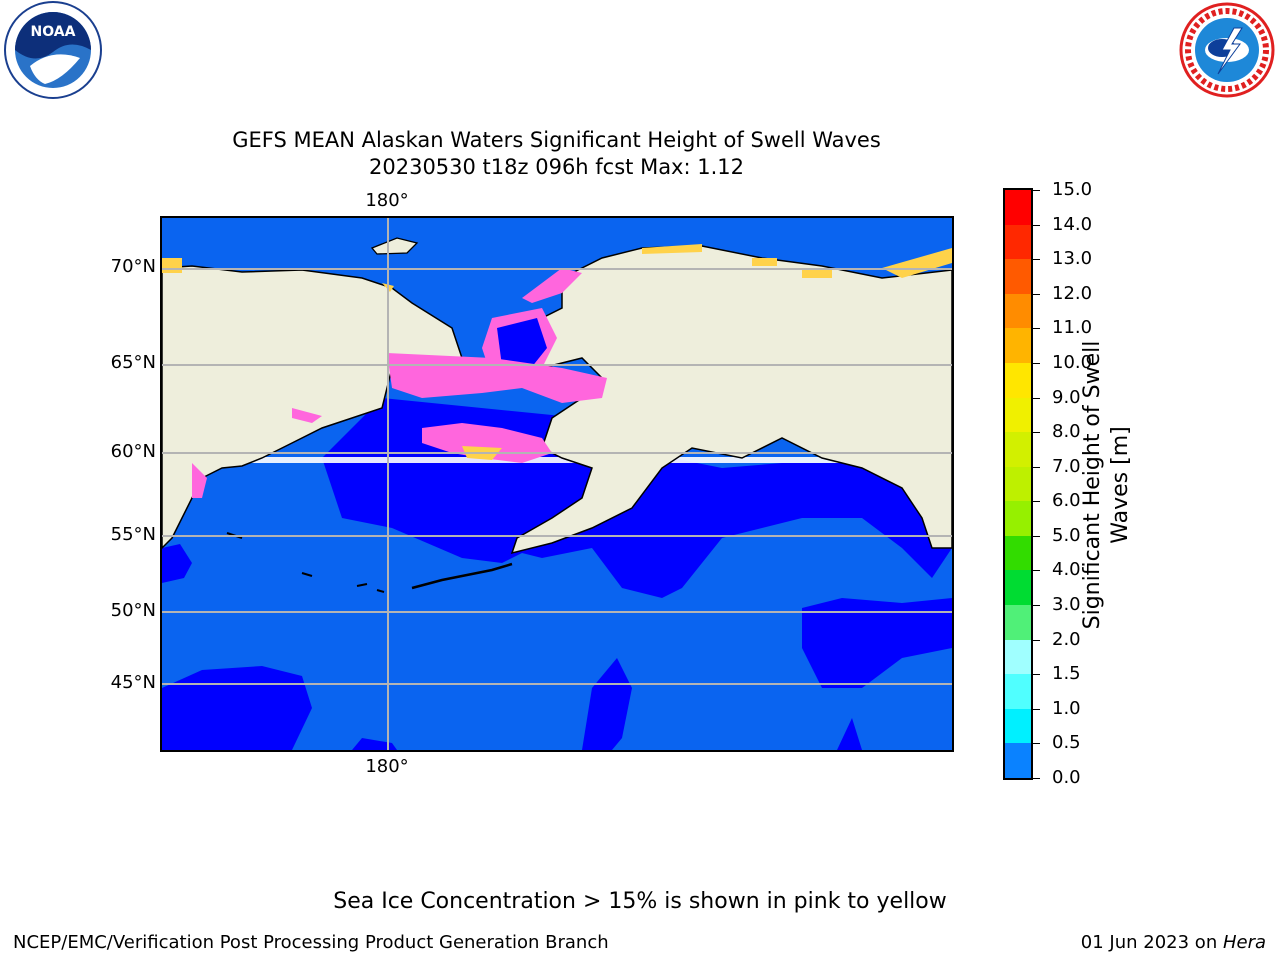 Image resolution: width=1280 pixels, height=960 pixels. What do you see at coordinates (55, 55) in the screenshot?
I see `noaa-logo: NOAA` at bounding box center [55, 55].